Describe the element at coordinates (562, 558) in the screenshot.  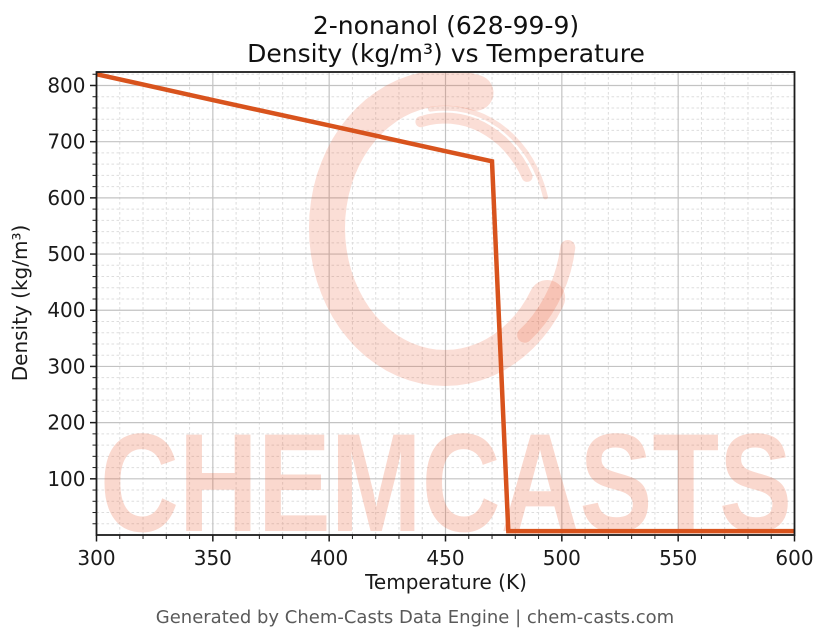
I see `x-tick-label: 500` at that location.